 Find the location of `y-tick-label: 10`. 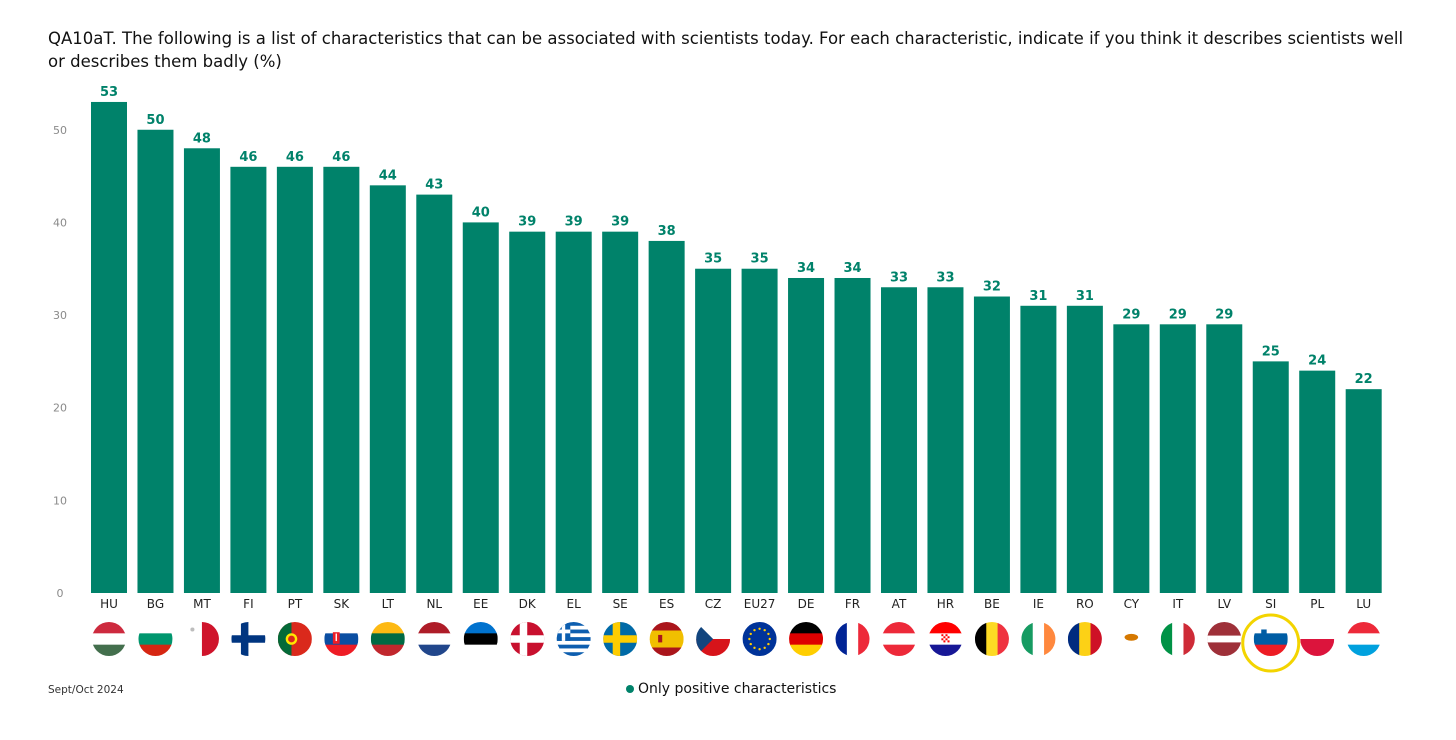

y-tick-label: 10 is located at coordinates (60, 500).